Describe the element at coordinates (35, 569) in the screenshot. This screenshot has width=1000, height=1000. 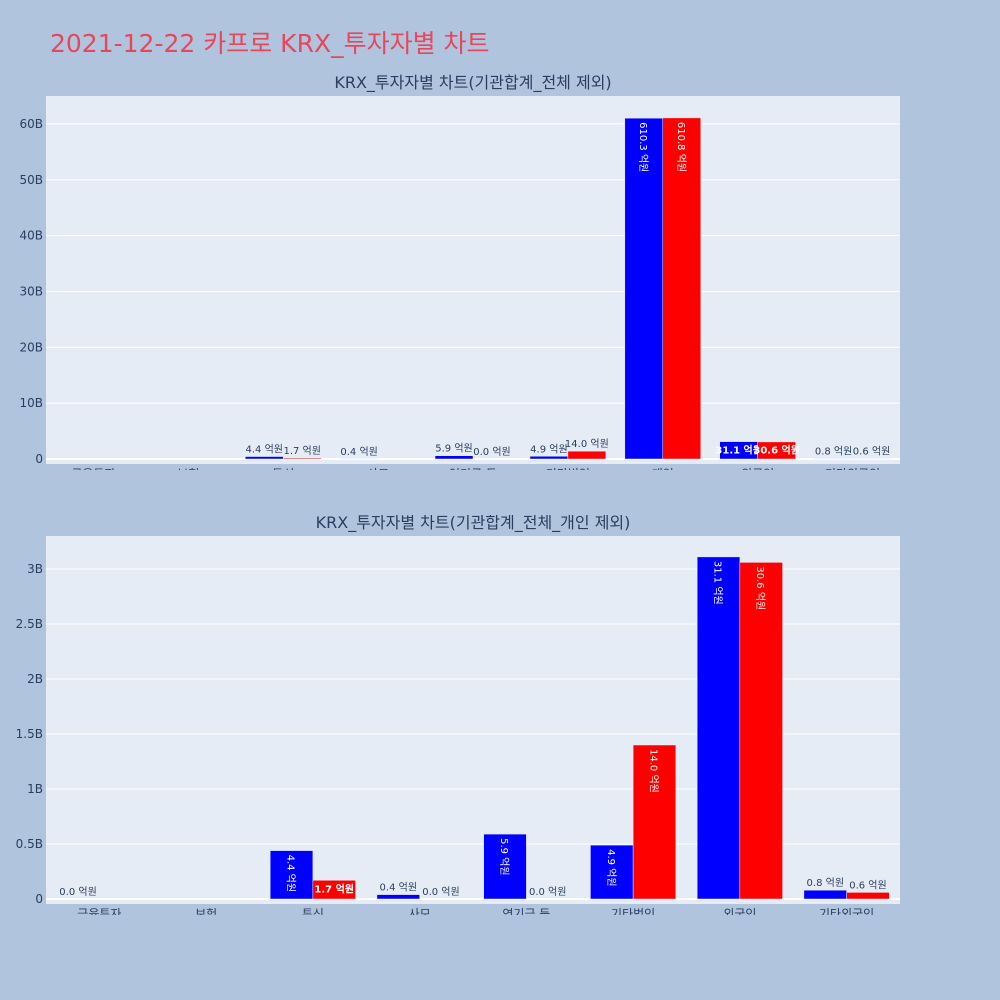
I see `y-tick-label: 3B` at that location.